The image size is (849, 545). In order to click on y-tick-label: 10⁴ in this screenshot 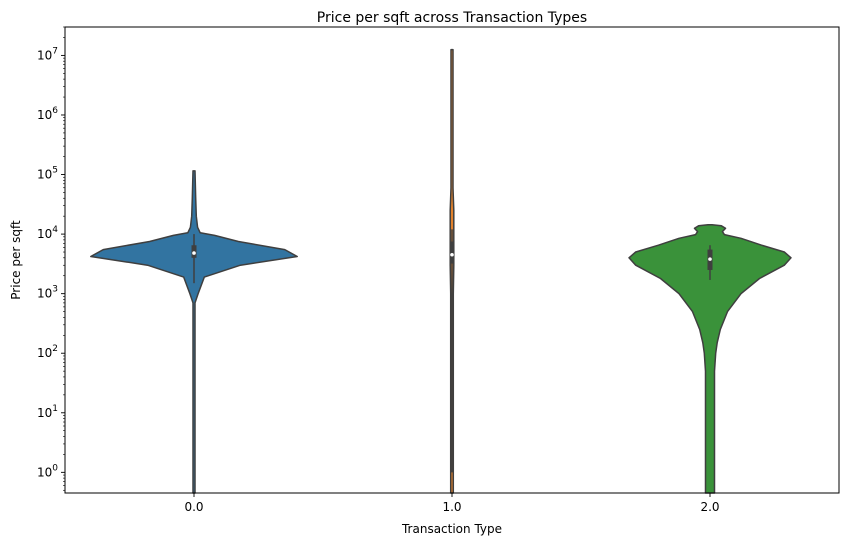, I will do `click(47, 233)`.